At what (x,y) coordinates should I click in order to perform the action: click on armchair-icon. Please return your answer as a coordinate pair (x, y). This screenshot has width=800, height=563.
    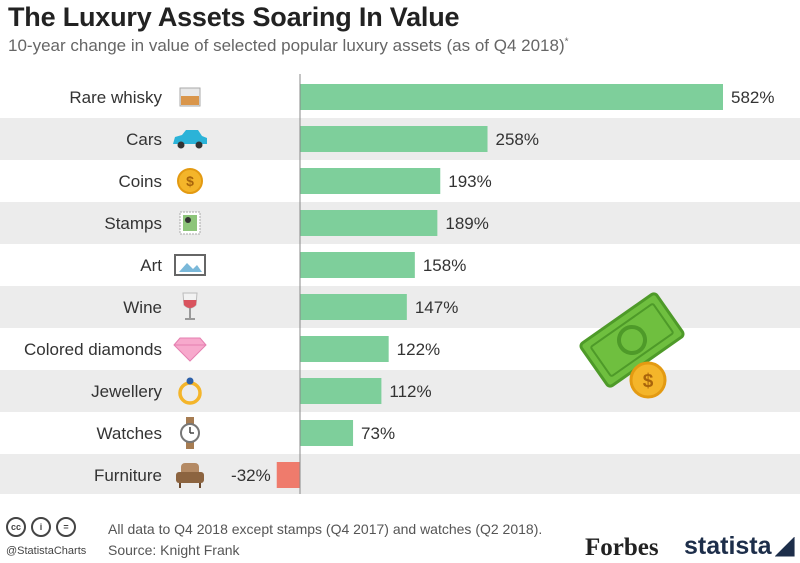
    Looking at the image, I should click on (190, 475).